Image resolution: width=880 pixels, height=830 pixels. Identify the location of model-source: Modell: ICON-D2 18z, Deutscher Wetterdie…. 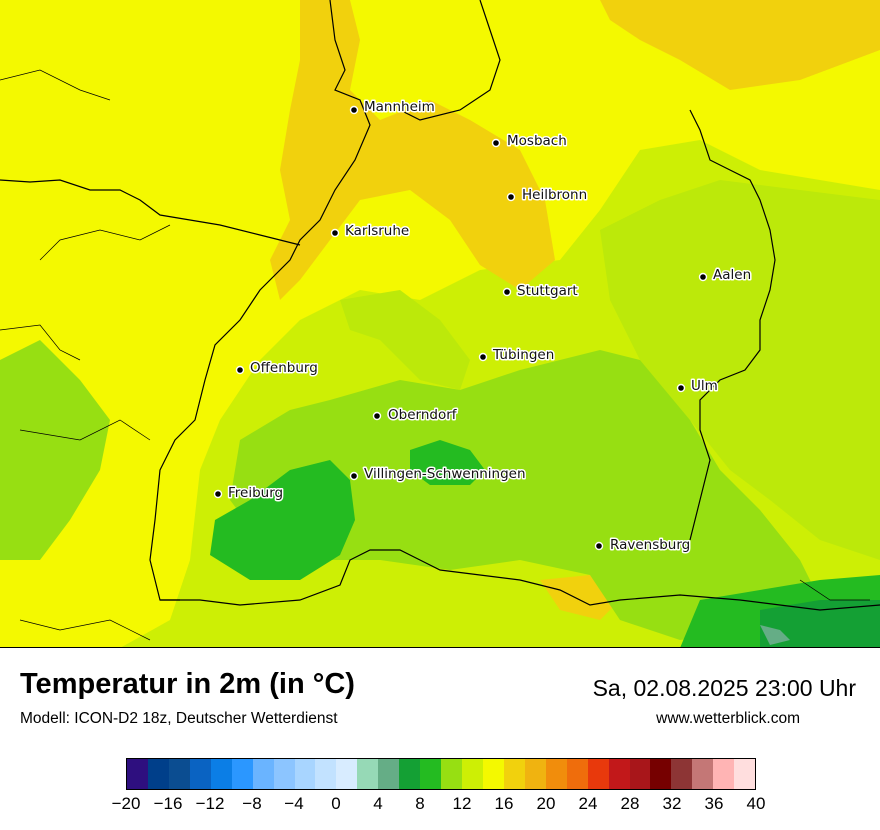
(179, 718).